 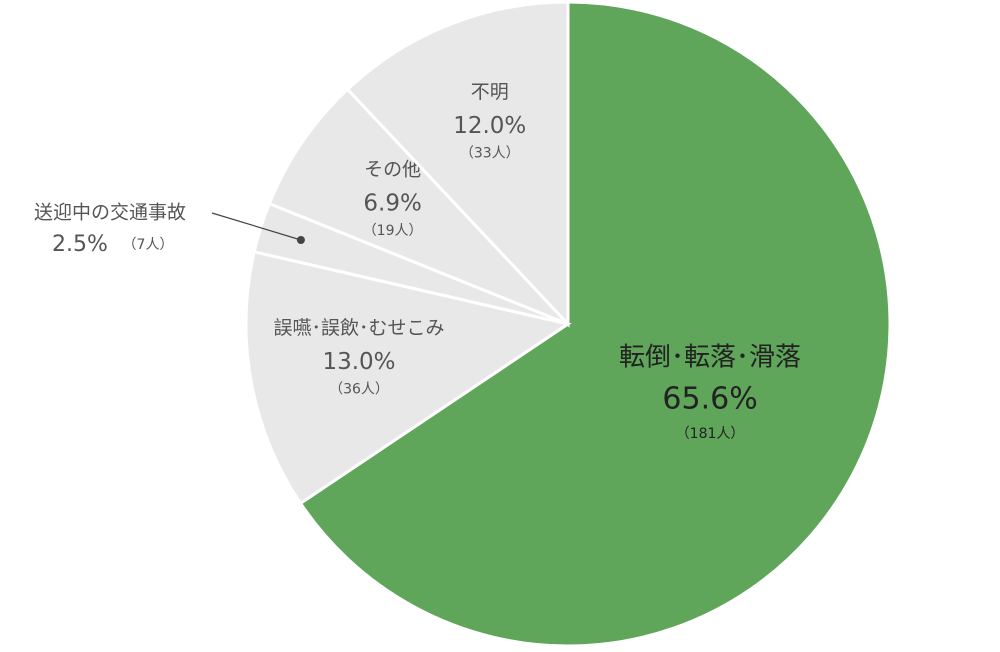 What do you see at coordinates (358, 362) in the screenshot?
I see `slice-value: 13.0%` at bounding box center [358, 362].